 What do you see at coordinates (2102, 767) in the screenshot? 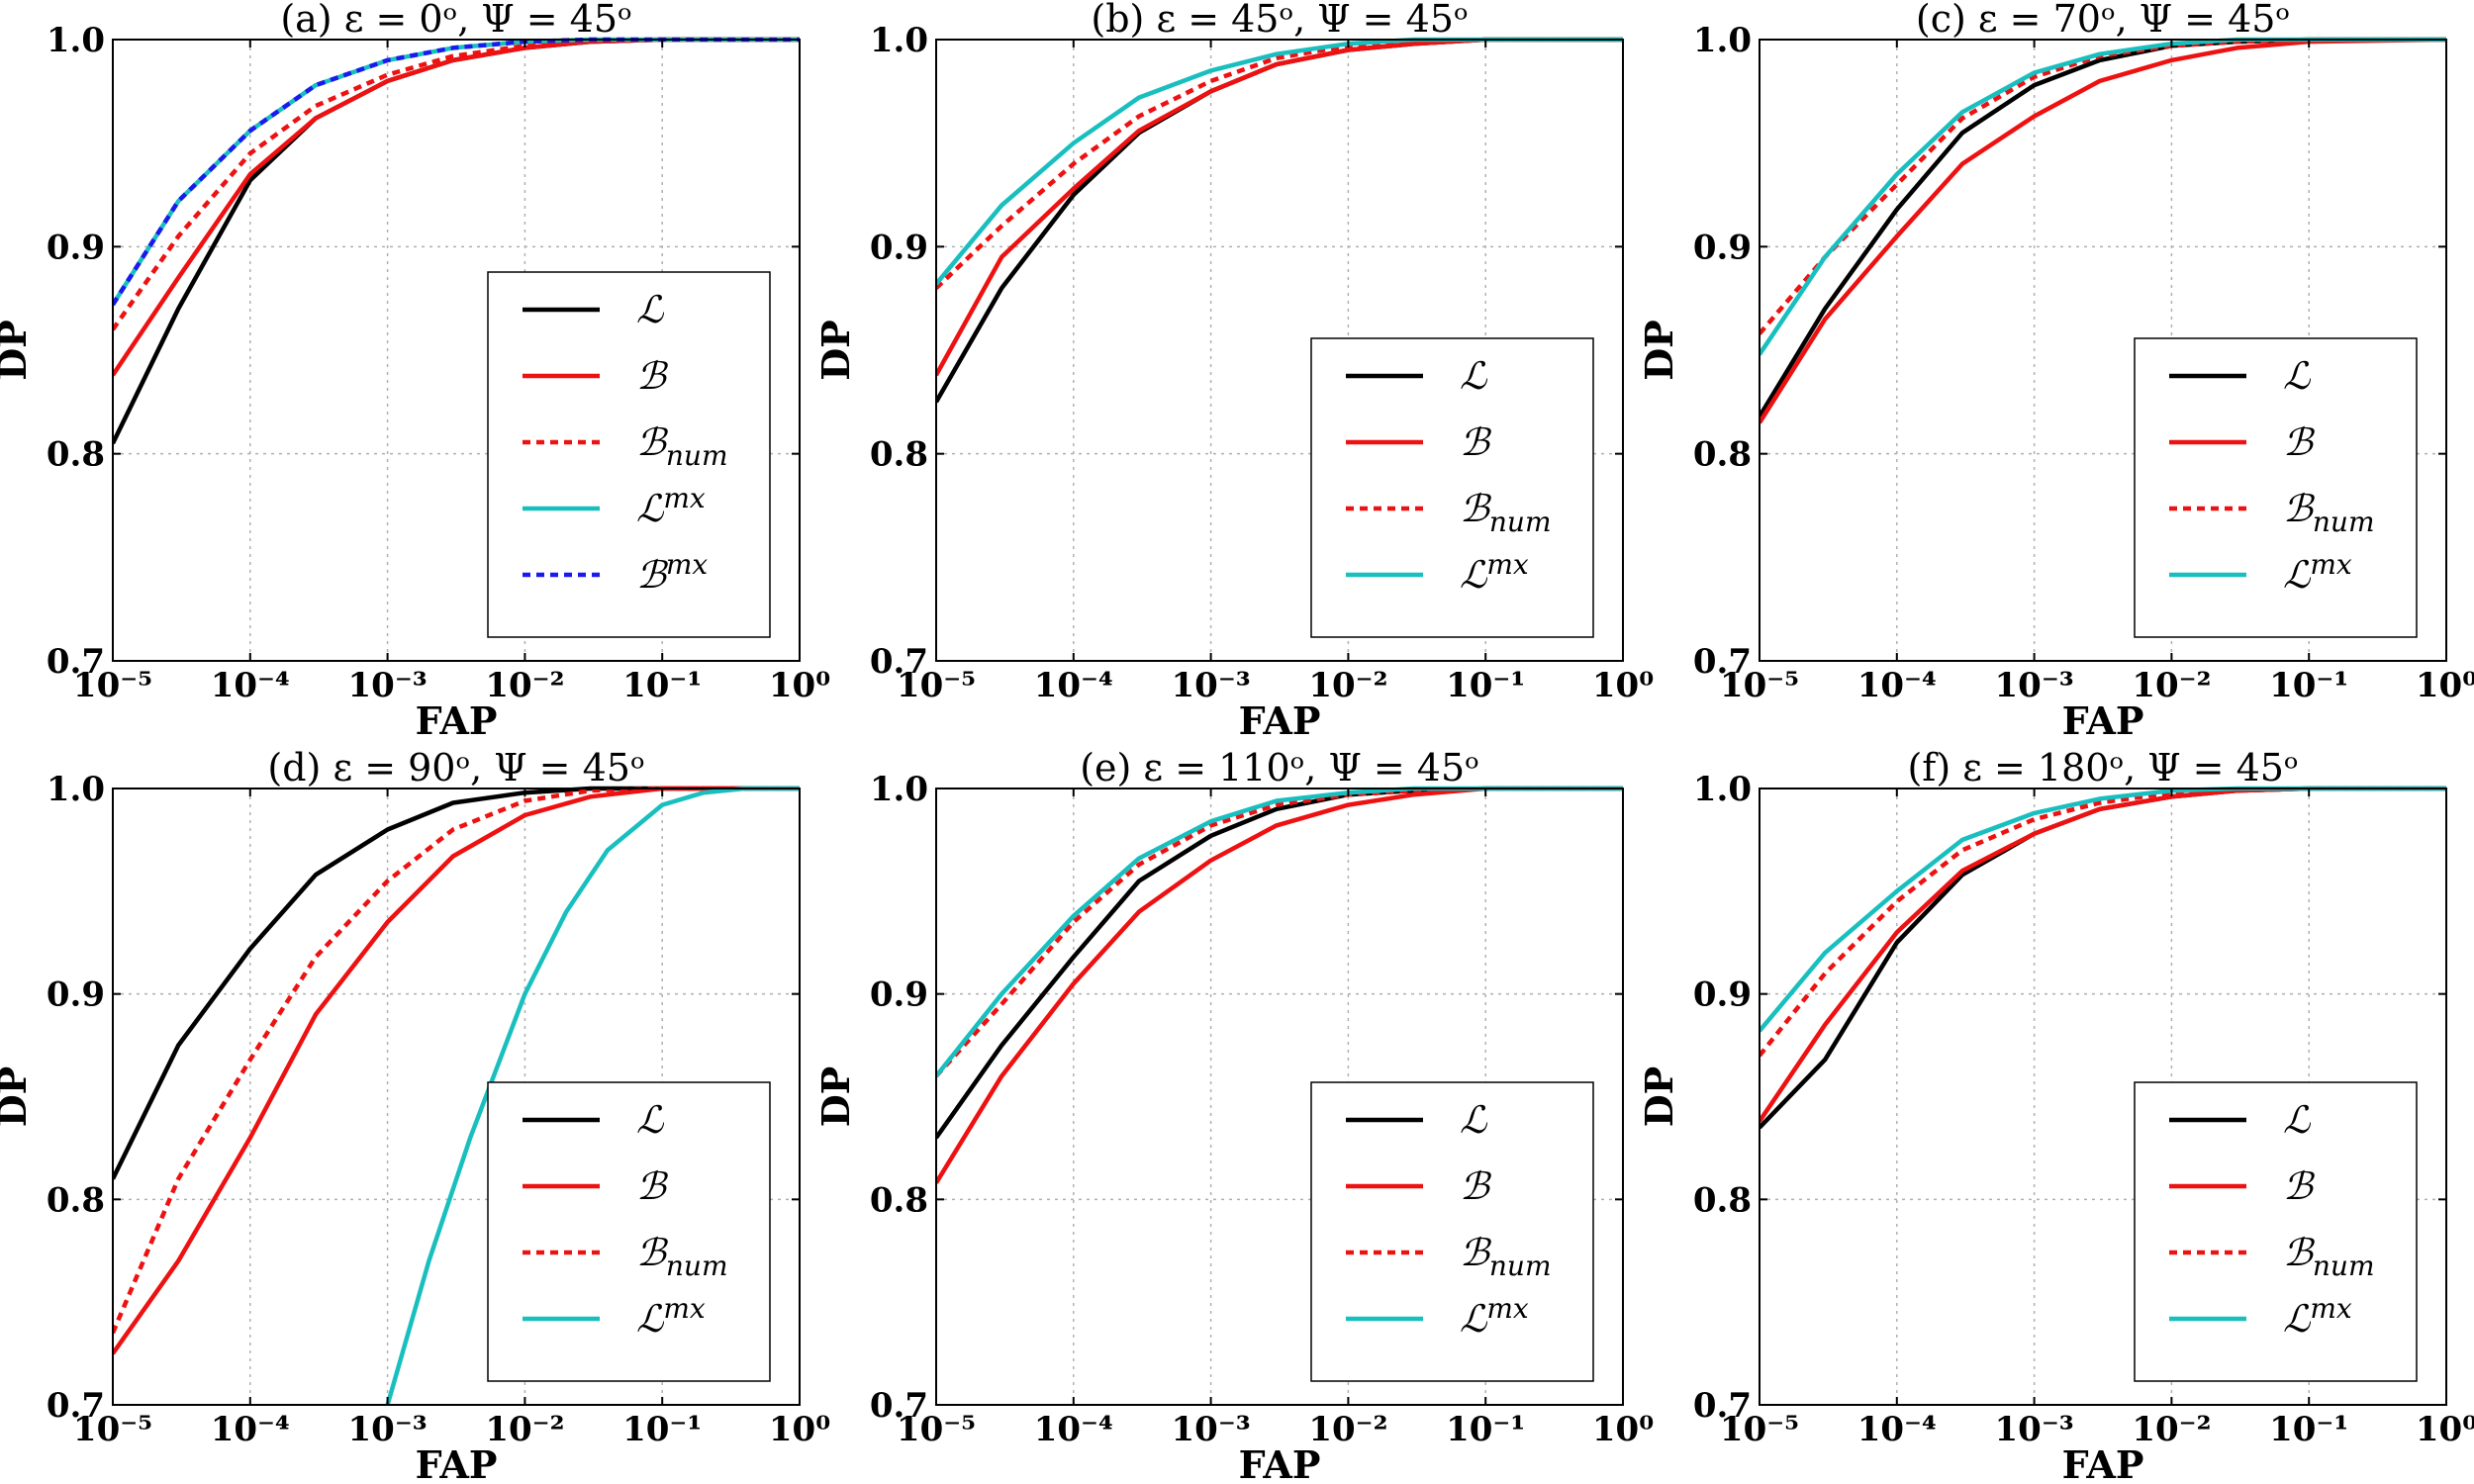
I see `panel-title: (f) ε = 180ᵒ, Ψ = 45ᵒ` at bounding box center [2102, 767].